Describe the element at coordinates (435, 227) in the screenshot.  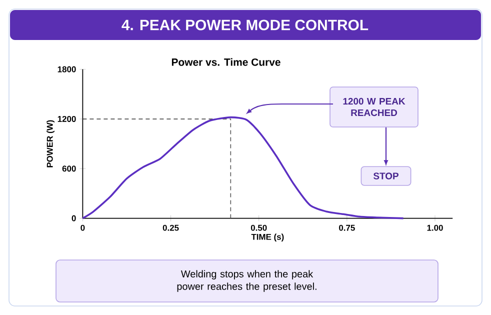
I see `x-tick-label: 1.00` at that location.